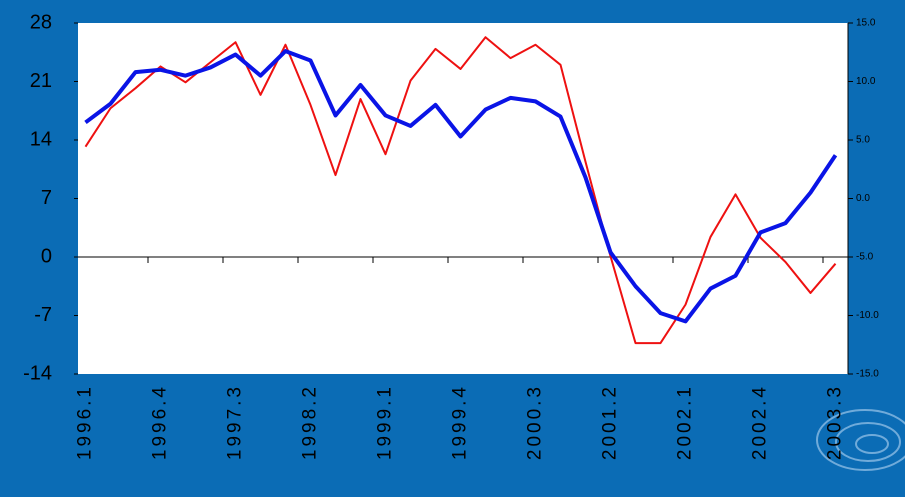 This screenshot has height=497, width=905. Describe the element at coordinates (41, 22) in the screenshot. I see `y-tick-label: 28` at that location.